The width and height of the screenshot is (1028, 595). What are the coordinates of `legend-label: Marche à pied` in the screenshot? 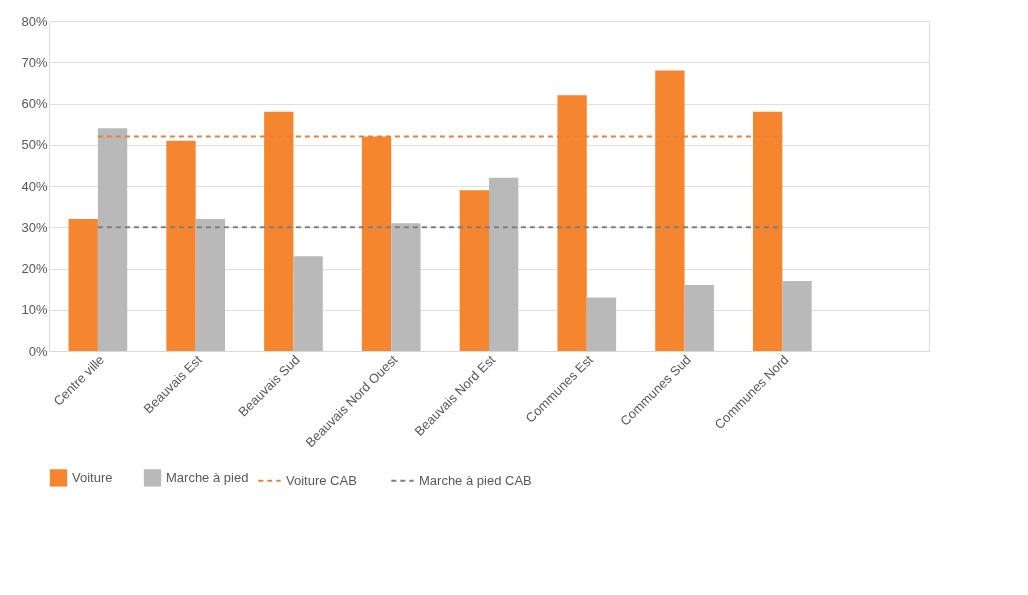 It's located at (207, 477).